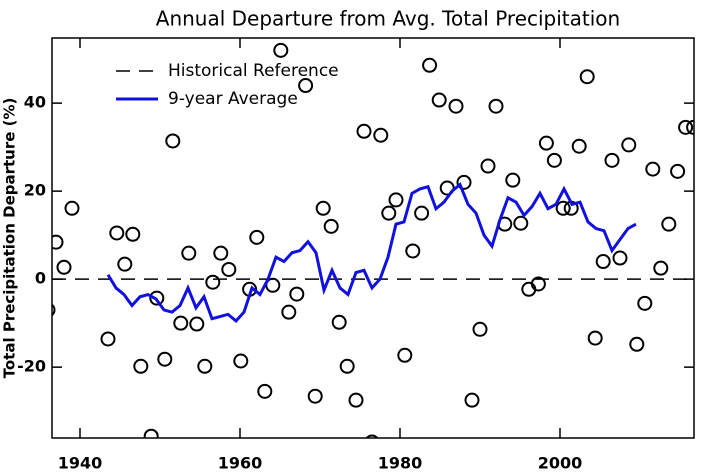 The height and width of the screenshot is (475, 707). Describe the element at coordinates (560, 463) in the screenshot. I see `x-tick-label: 2000` at that location.